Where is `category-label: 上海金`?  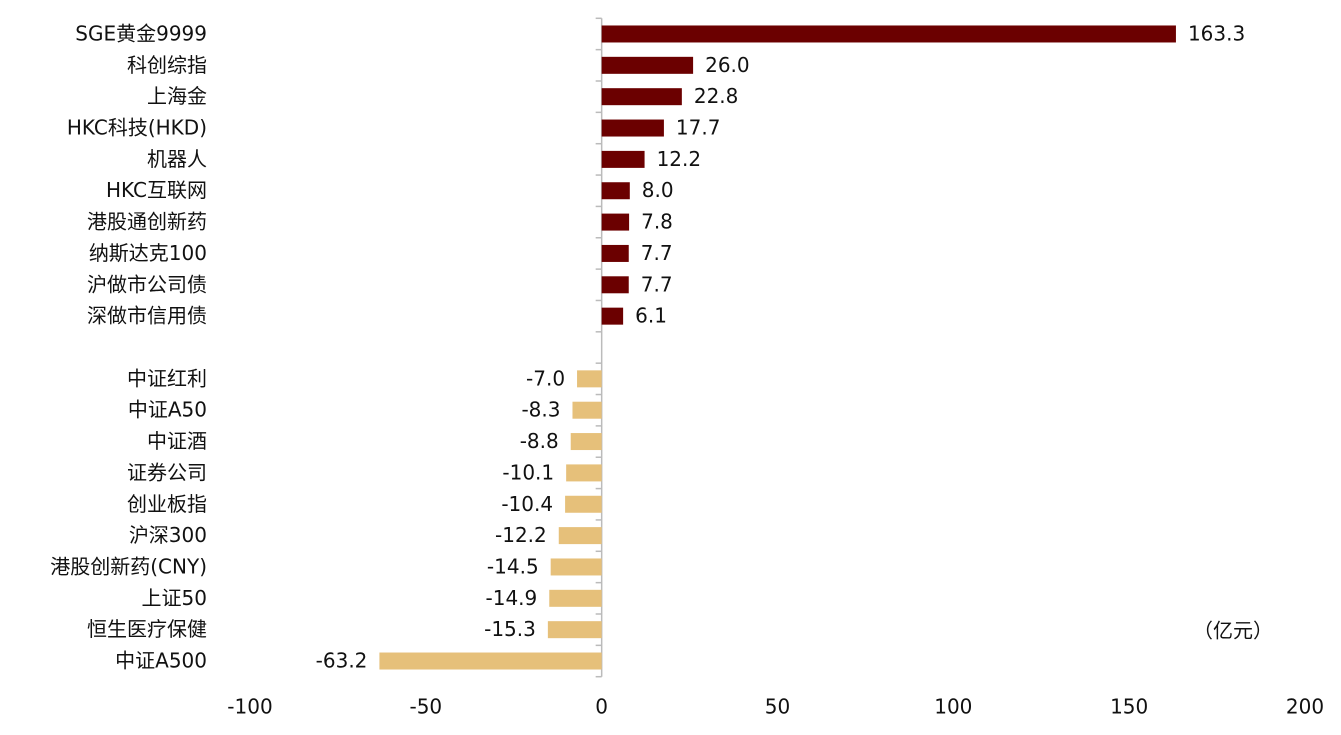 category-label: 上海金 is located at coordinates (177, 96).